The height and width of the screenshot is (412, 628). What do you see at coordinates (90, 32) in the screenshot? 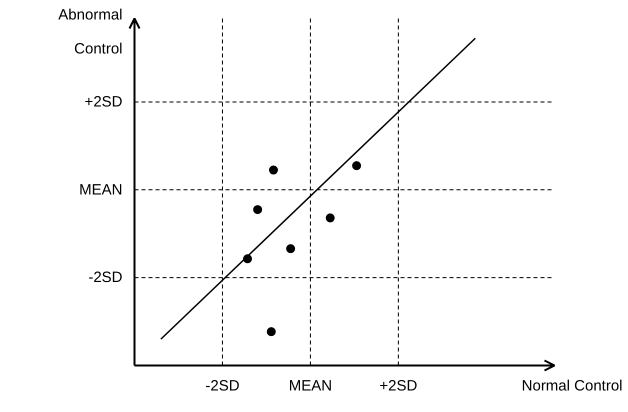
I see `y-axis-title: Abnormal Control` at bounding box center [90, 32].